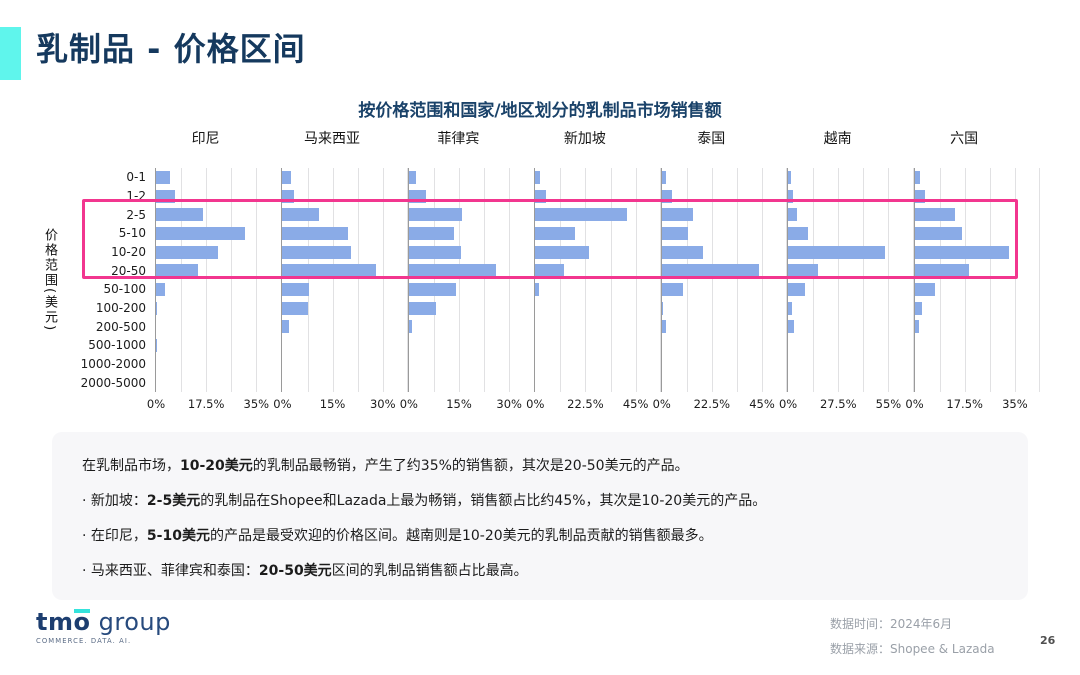  What do you see at coordinates (315, 233) in the screenshot?
I see `bar-马来西亚-5-10` at bounding box center [315, 233].